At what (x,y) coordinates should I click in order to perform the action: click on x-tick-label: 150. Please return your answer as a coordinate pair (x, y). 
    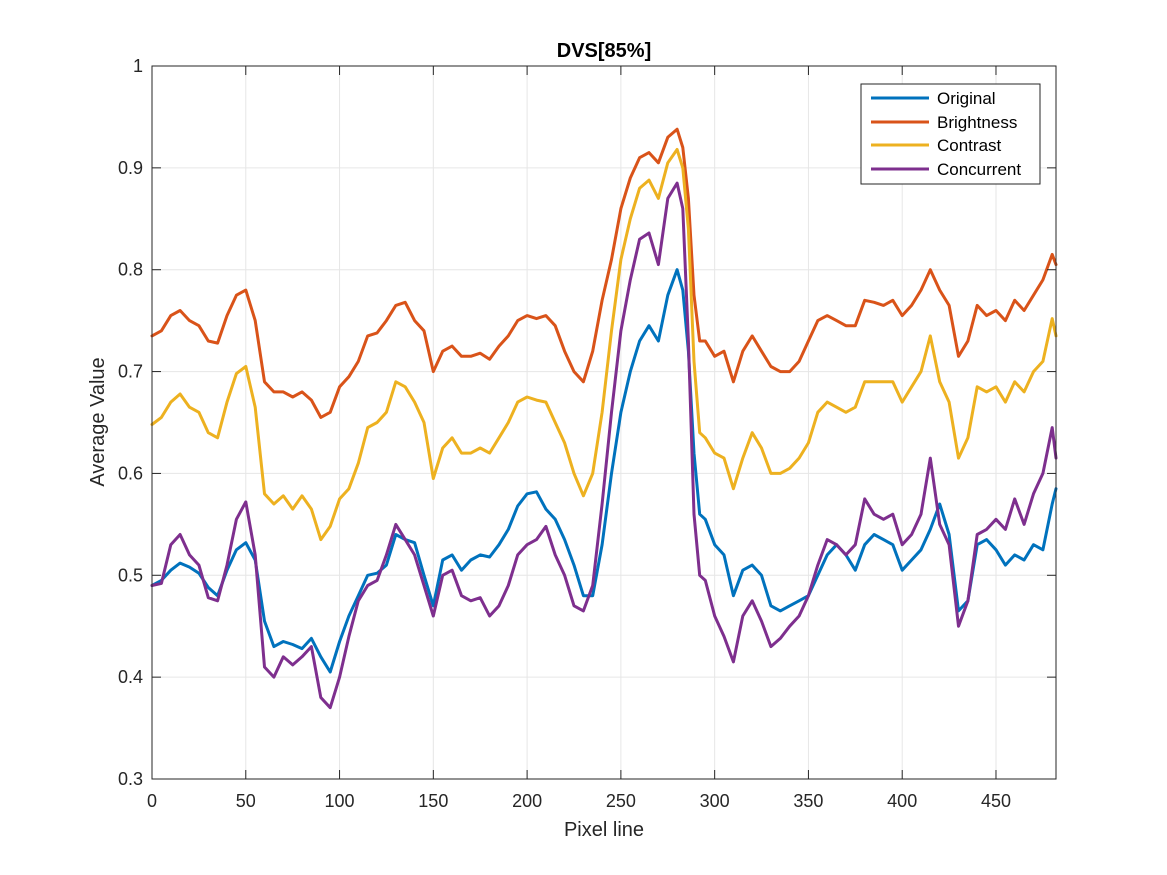
    Looking at the image, I should click on (433, 801).